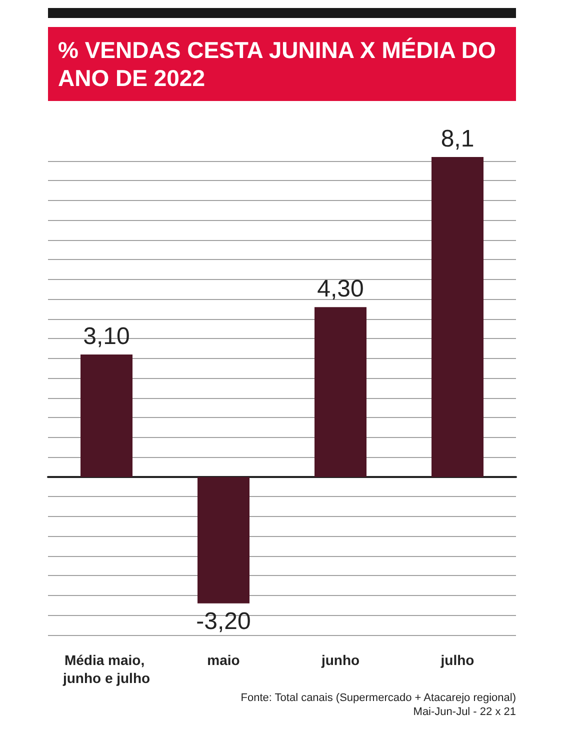 This screenshot has width=562, height=746. What do you see at coordinates (282, 64) in the screenshot?
I see `chart-title: % VENDAS CESTA JUNINA X MÉDIA DO ANO DE 2022` at bounding box center [282, 64].